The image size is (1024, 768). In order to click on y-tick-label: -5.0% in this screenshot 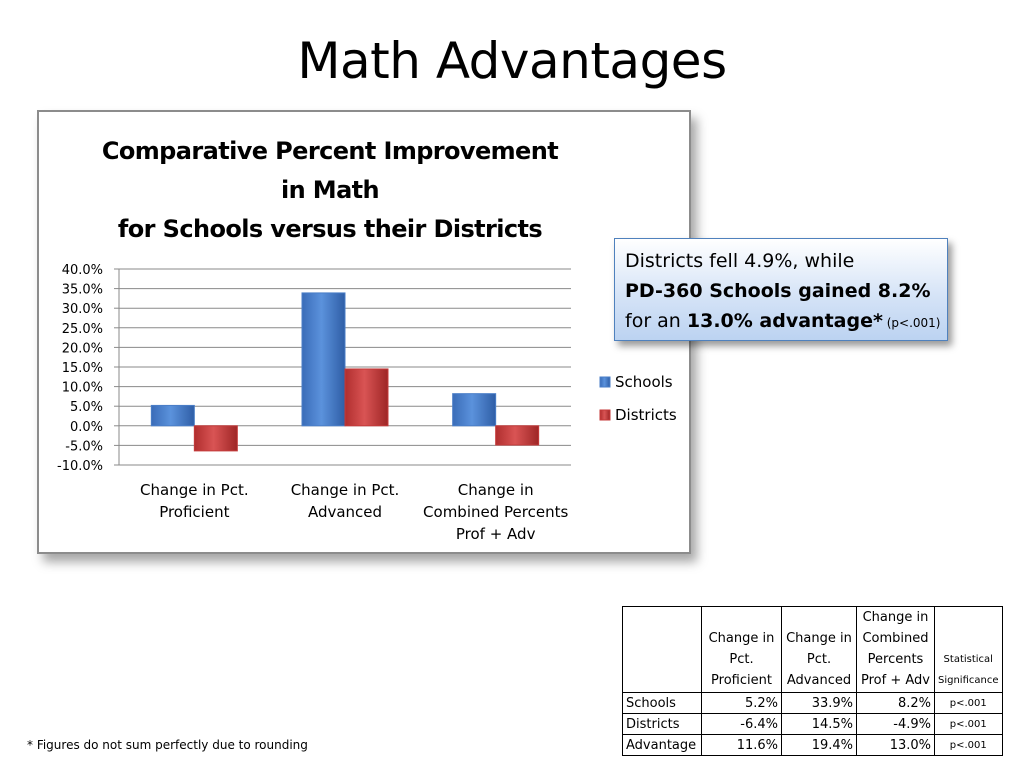, I will do `click(84, 446)`.